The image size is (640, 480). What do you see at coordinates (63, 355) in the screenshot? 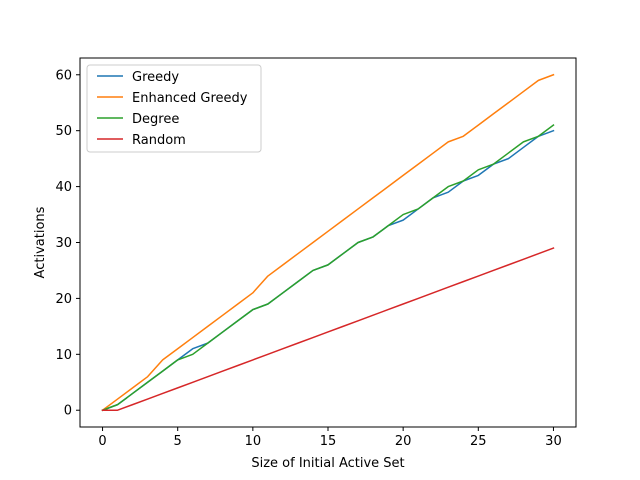
I see `y-tick-label: 10` at bounding box center [63, 355].